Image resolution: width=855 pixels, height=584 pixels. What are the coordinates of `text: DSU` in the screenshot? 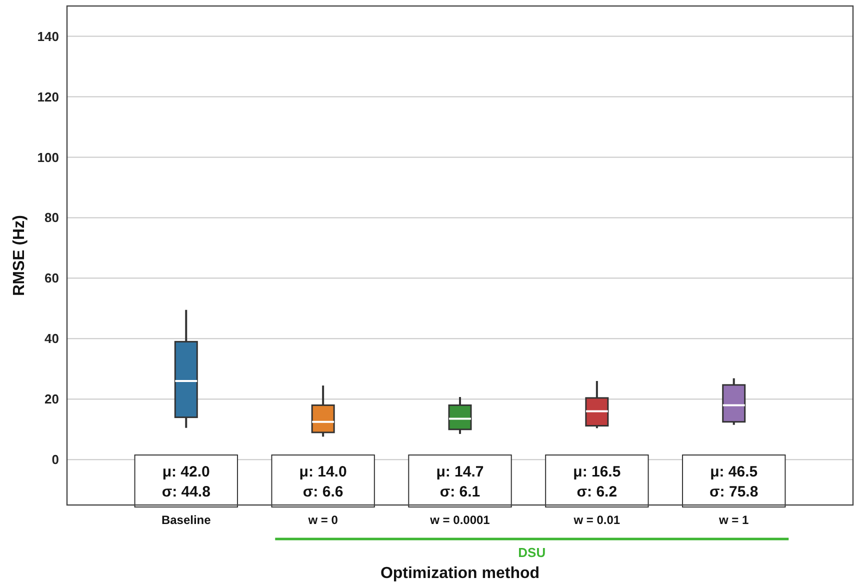 It's located at (532, 552).